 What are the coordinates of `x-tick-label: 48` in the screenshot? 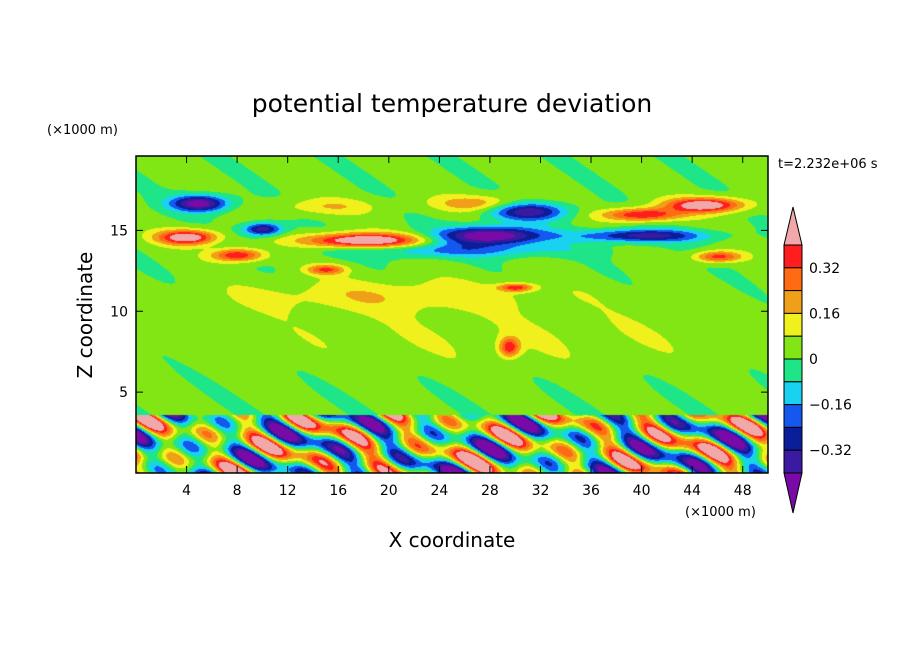 It's located at (743, 491).